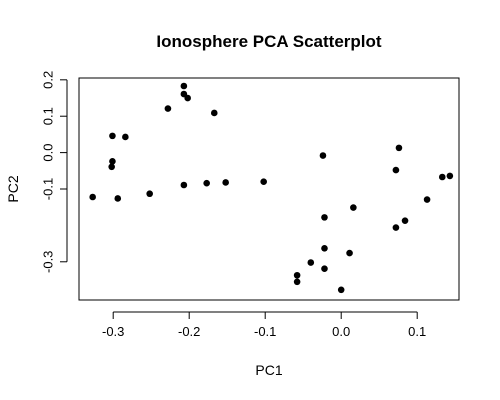 This screenshot has height=400, width=500. What do you see at coordinates (54, 172) in the screenshot?
I see `y-axis: -0.3 -0.1 0.0 0.1 0.2` at bounding box center [54, 172].